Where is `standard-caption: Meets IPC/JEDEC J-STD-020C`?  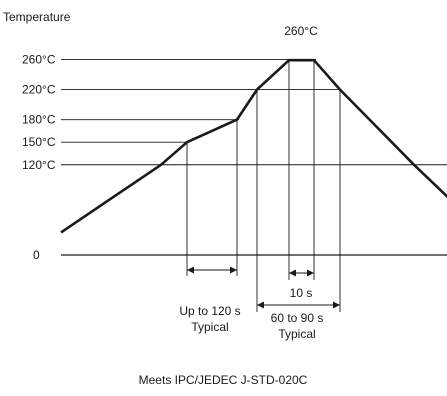 standard-caption: Meets IPC/JEDEC J-STD-020C is located at coordinates (223, 380).